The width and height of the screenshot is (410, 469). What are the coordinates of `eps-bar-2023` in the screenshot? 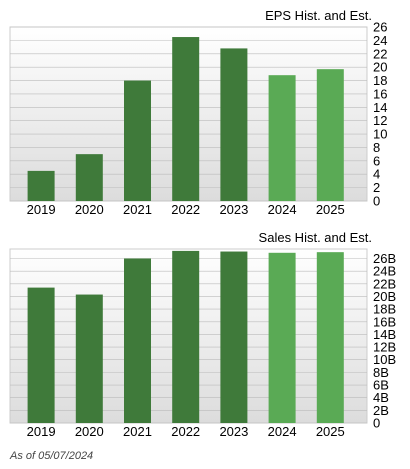 It's located at (234, 124).